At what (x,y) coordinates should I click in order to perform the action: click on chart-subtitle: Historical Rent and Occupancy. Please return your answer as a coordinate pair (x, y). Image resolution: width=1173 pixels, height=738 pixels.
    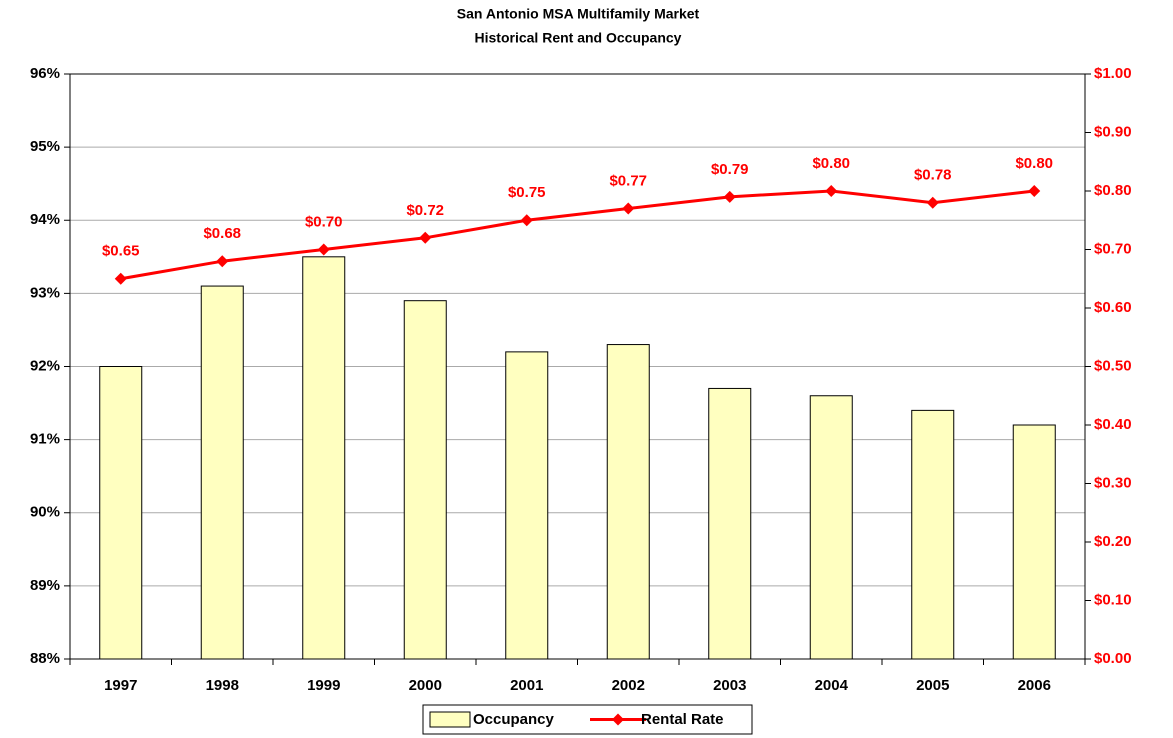
    Looking at the image, I should click on (578, 38).